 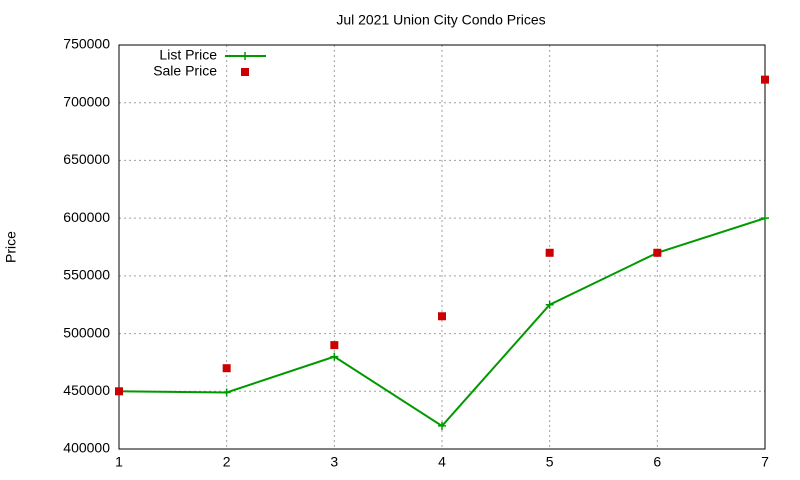 I want to click on y-tick-label: 500000, so click(x=86, y=332).